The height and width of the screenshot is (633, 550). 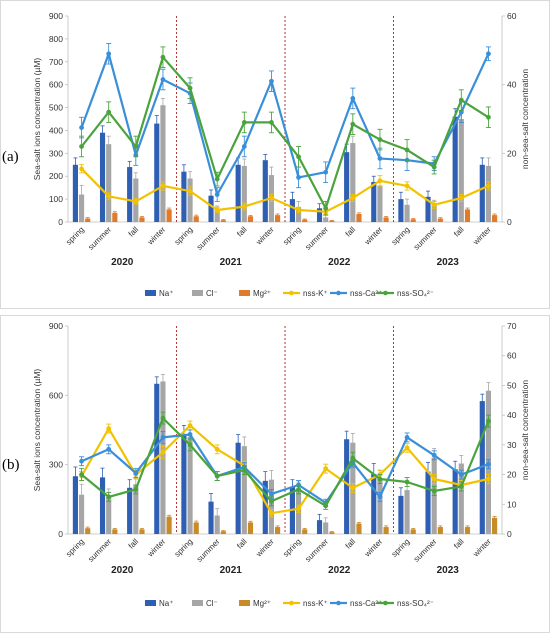 I want to click on panel-label: (b), so click(x=11, y=465).